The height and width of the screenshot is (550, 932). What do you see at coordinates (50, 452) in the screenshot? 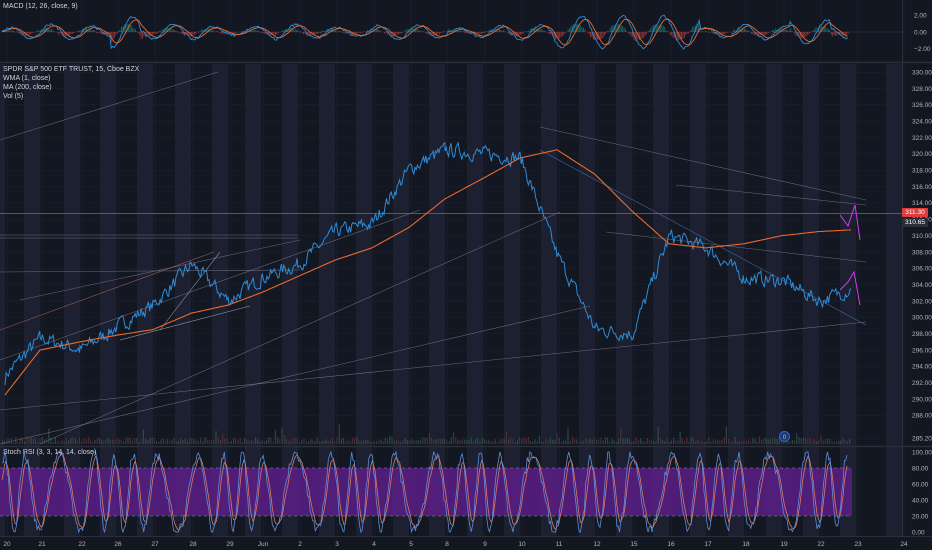
I see `stoch-legend: Stoch RSI (3, 3, 14, 14, close)` at bounding box center [50, 452].